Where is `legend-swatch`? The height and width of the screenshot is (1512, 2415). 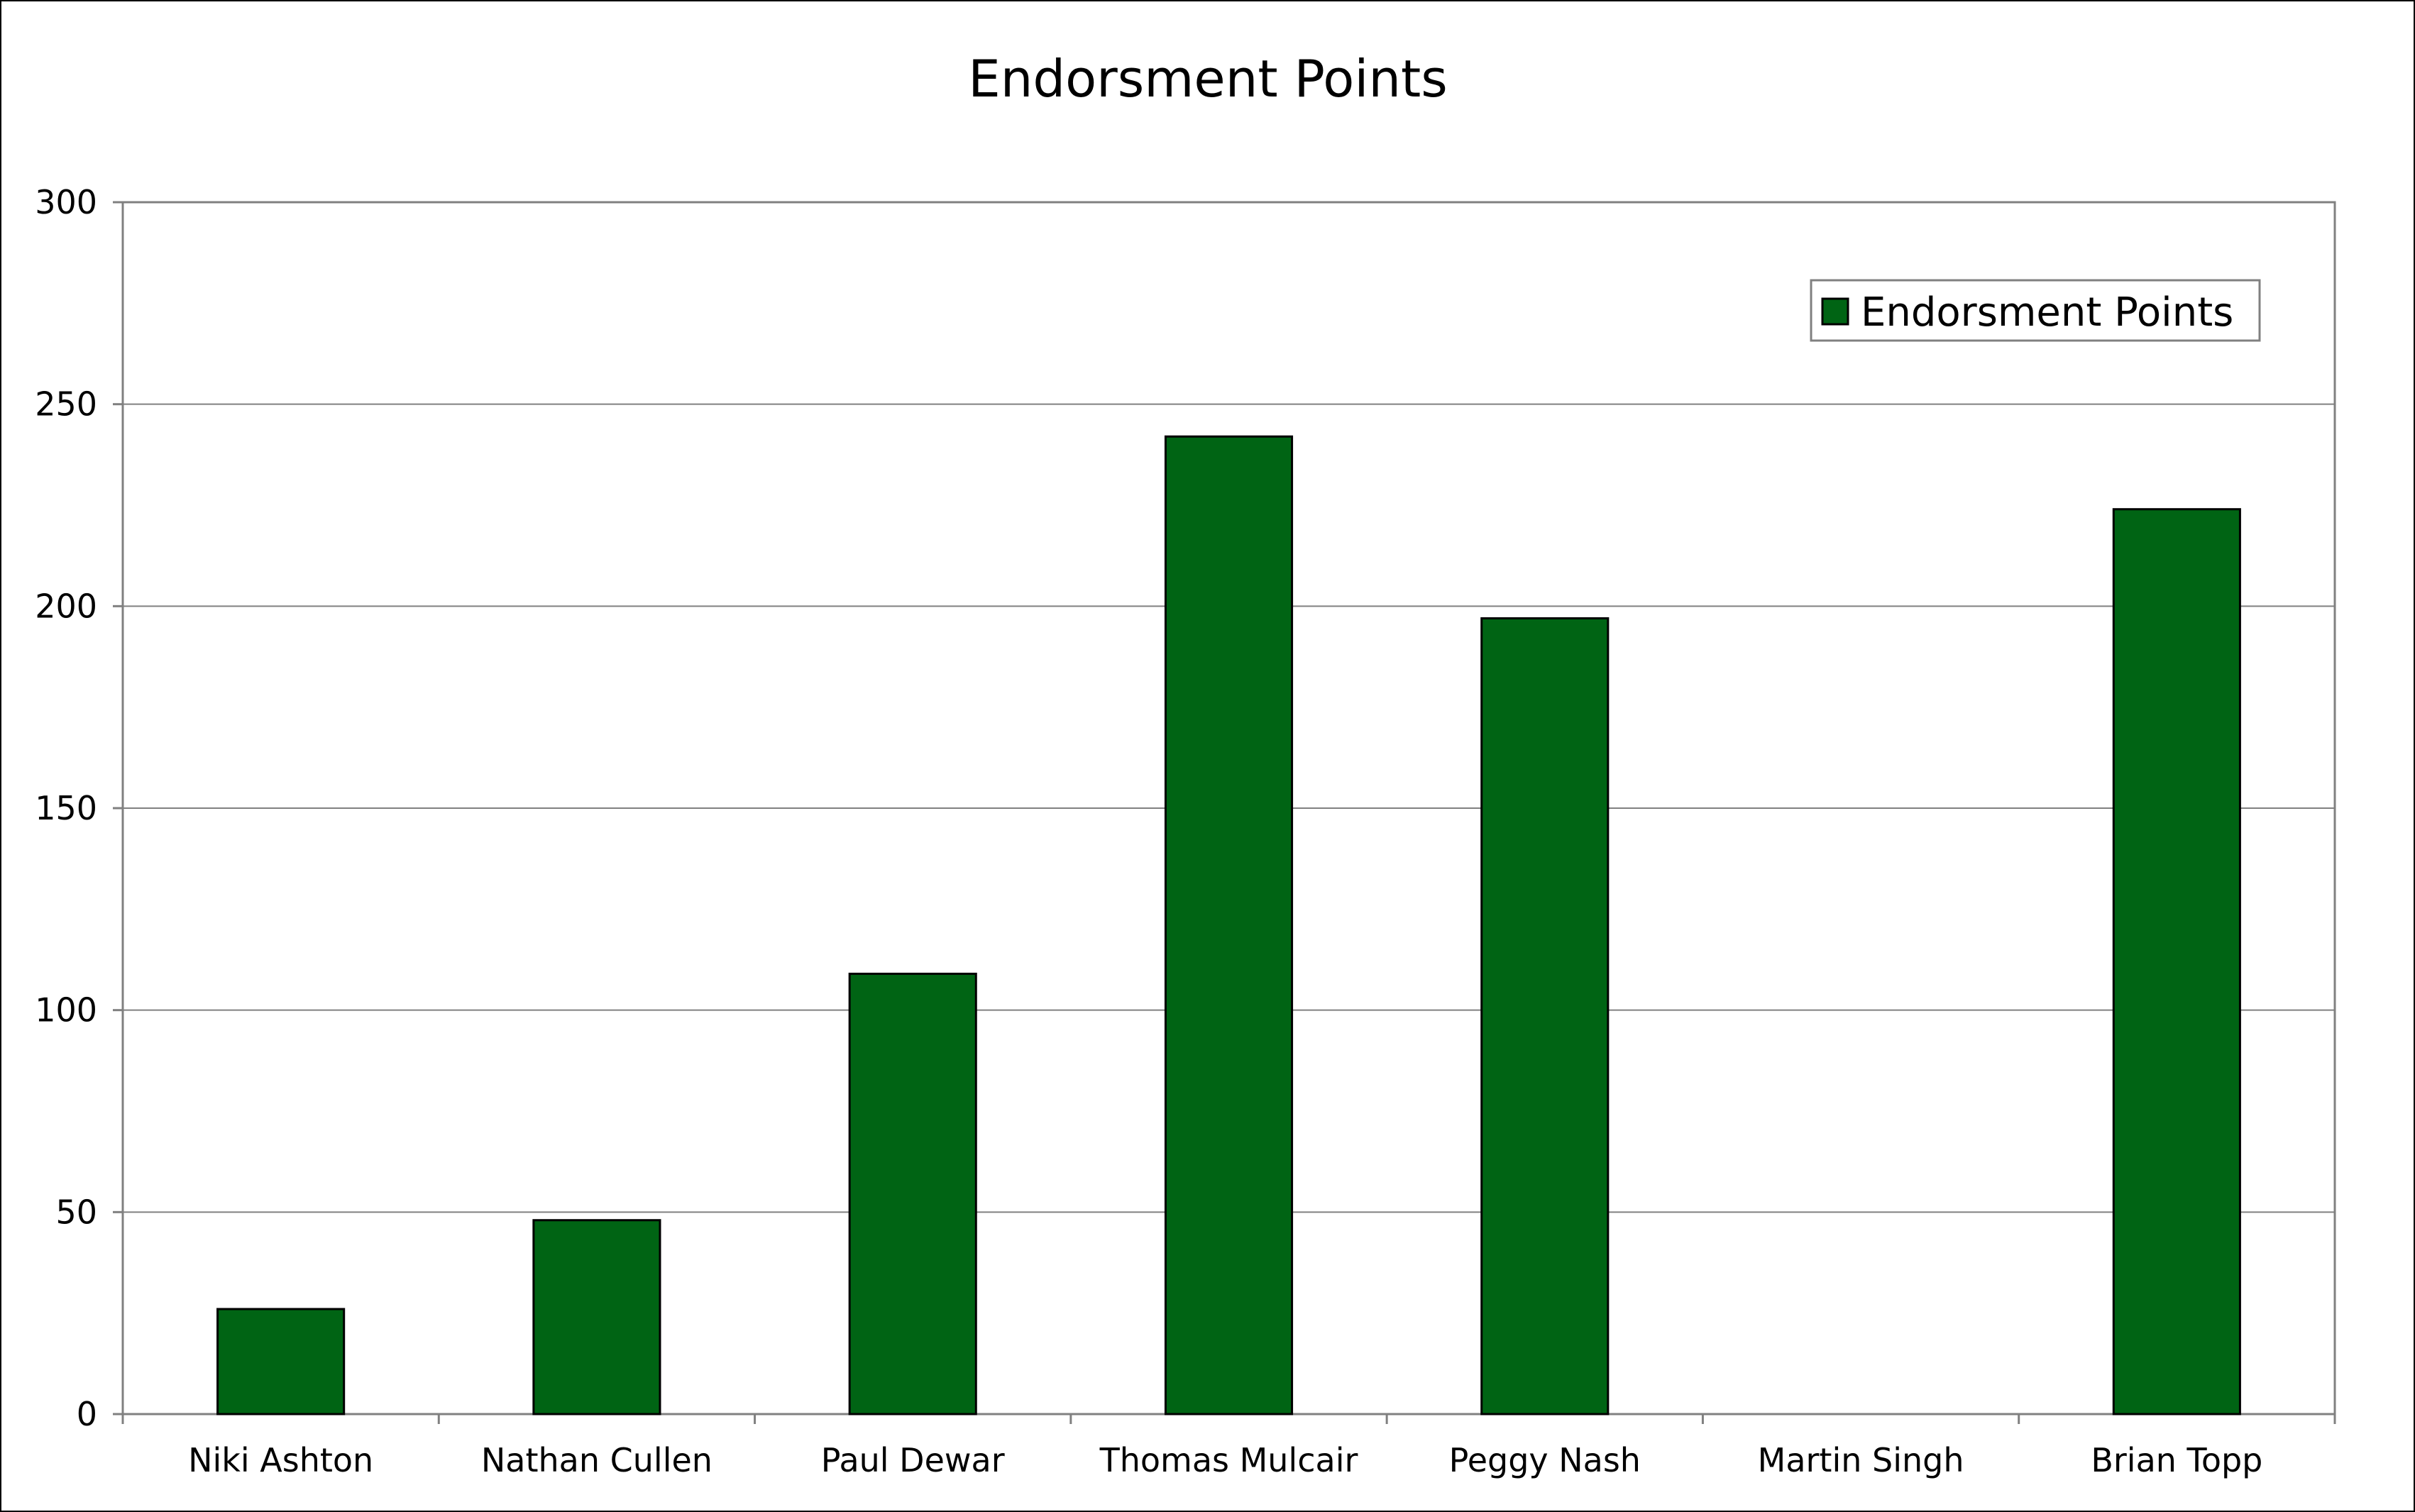
legend-swatch is located at coordinates (1835, 312).